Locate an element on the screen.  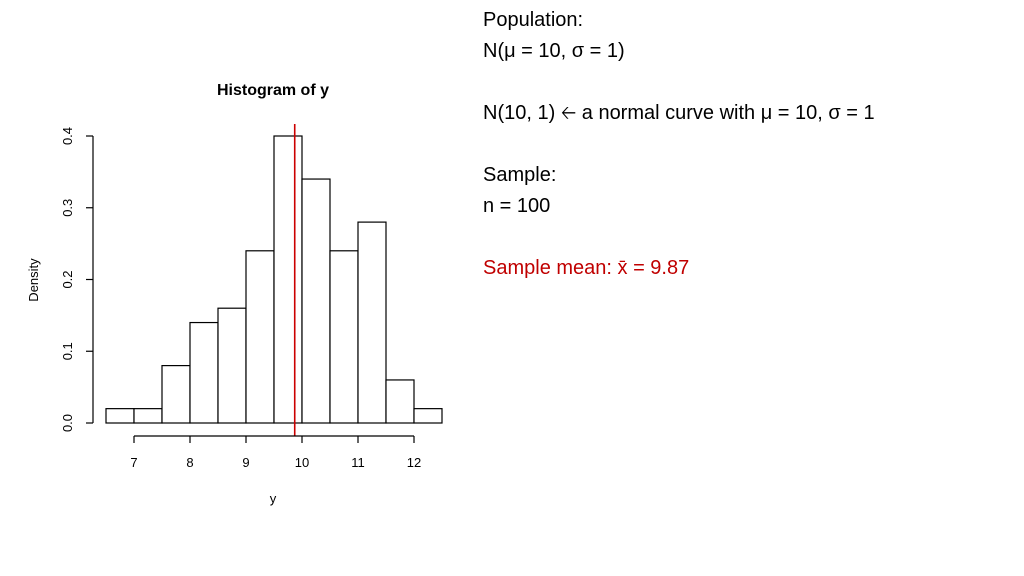
y-tick-label: 0.0 is located at coordinates (67, 423).